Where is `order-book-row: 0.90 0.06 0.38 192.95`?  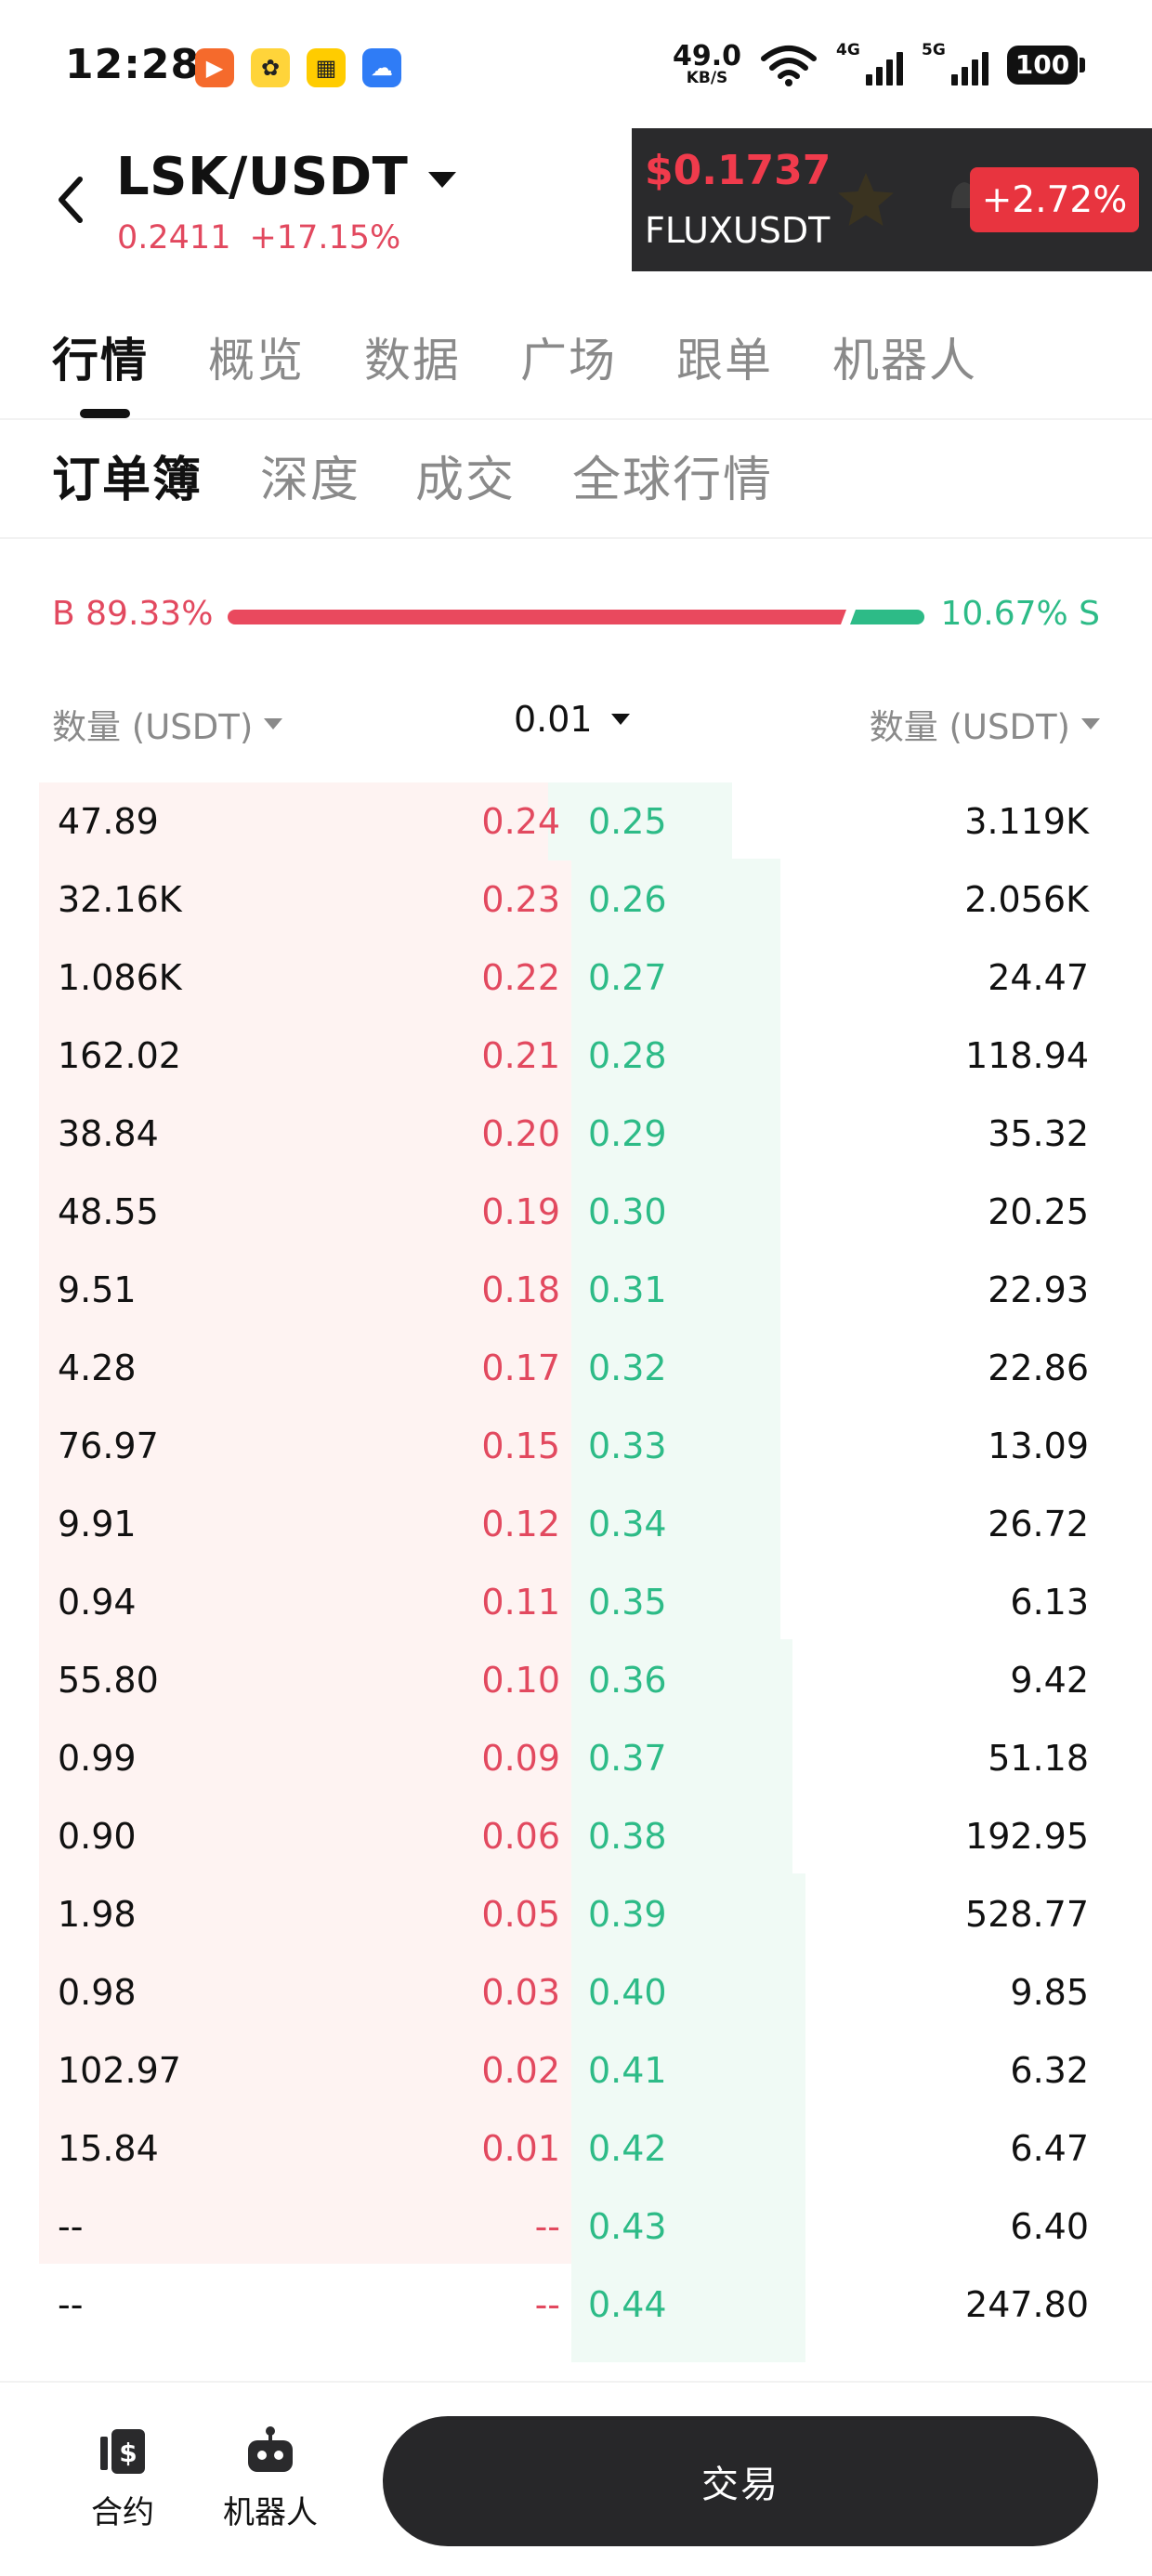
order-book-row: 0.90 0.06 0.38 192.95 is located at coordinates (576, 1836).